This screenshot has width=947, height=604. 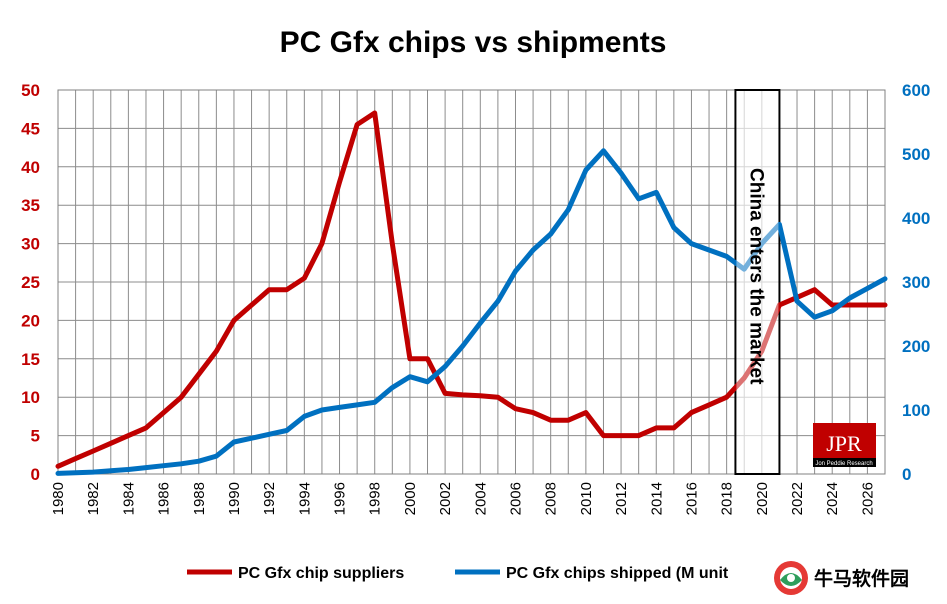 I want to click on x-tick-label: 2000, so click(x=410, y=498).